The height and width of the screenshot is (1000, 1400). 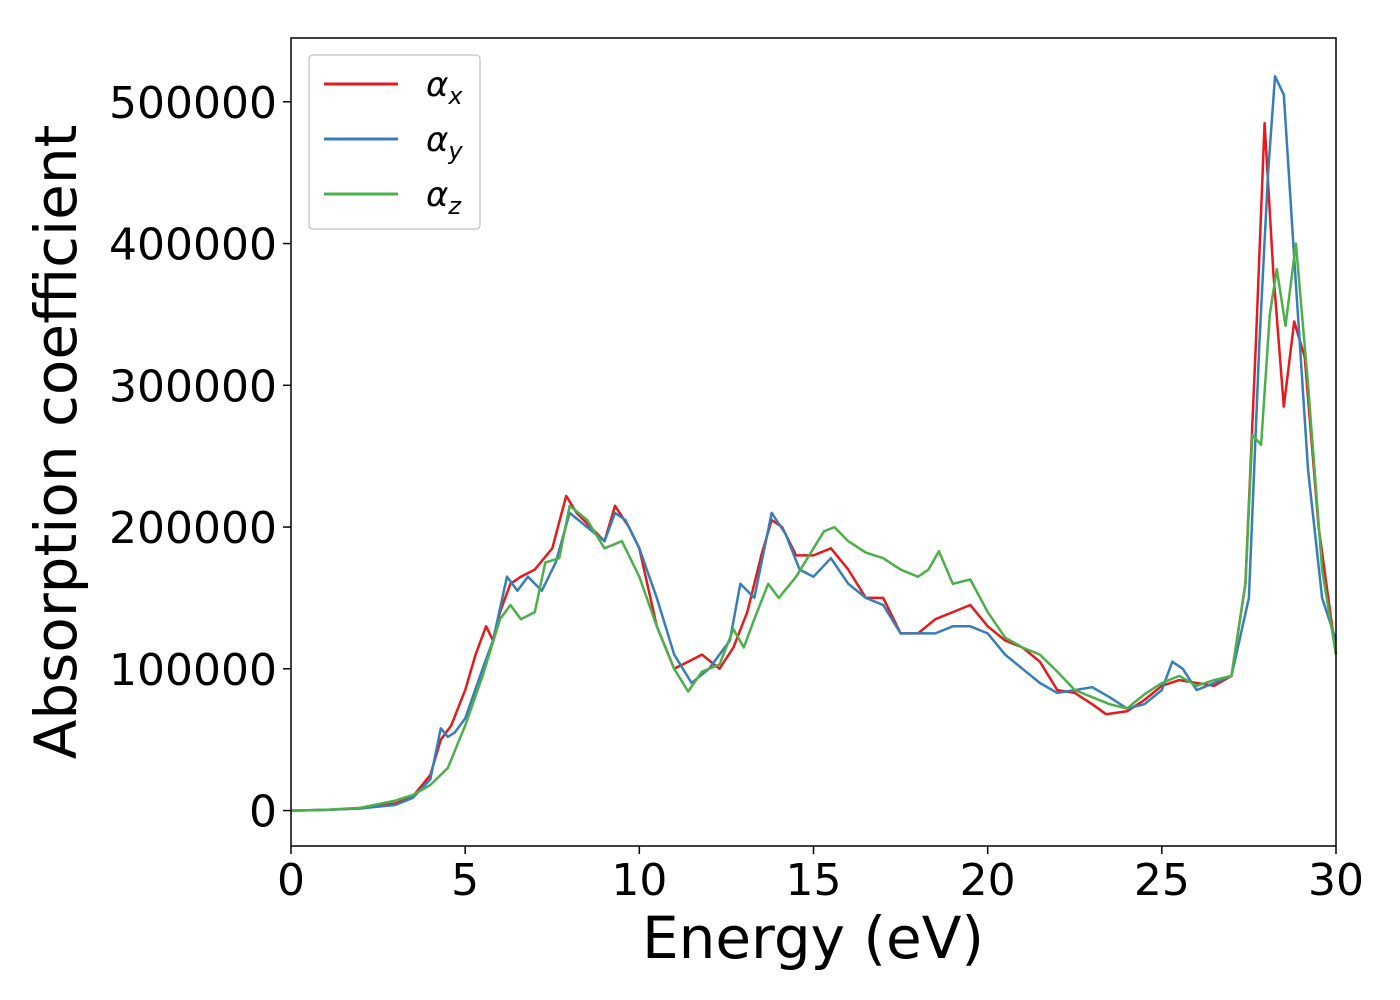 What do you see at coordinates (56, 442) in the screenshot?
I see `y-axis-title: Absorption coefficient` at bounding box center [56, 442].